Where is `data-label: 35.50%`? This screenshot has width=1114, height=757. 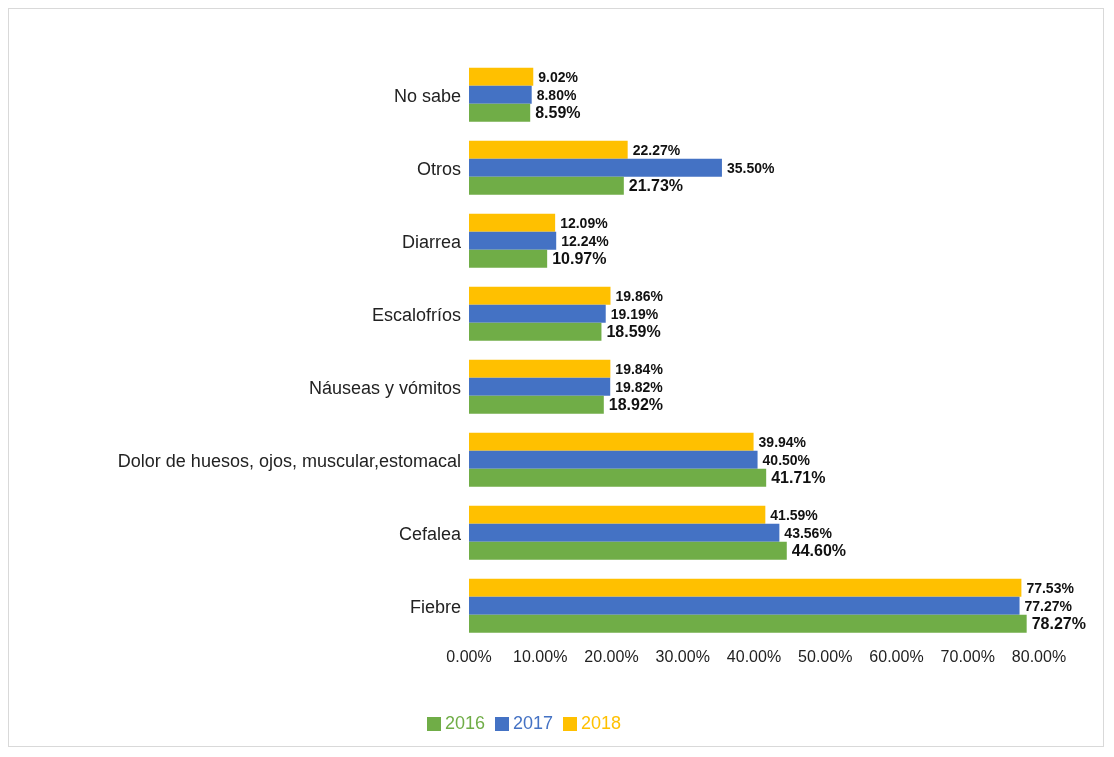 data-label: 35.50% is located at coordinates (750, 167).